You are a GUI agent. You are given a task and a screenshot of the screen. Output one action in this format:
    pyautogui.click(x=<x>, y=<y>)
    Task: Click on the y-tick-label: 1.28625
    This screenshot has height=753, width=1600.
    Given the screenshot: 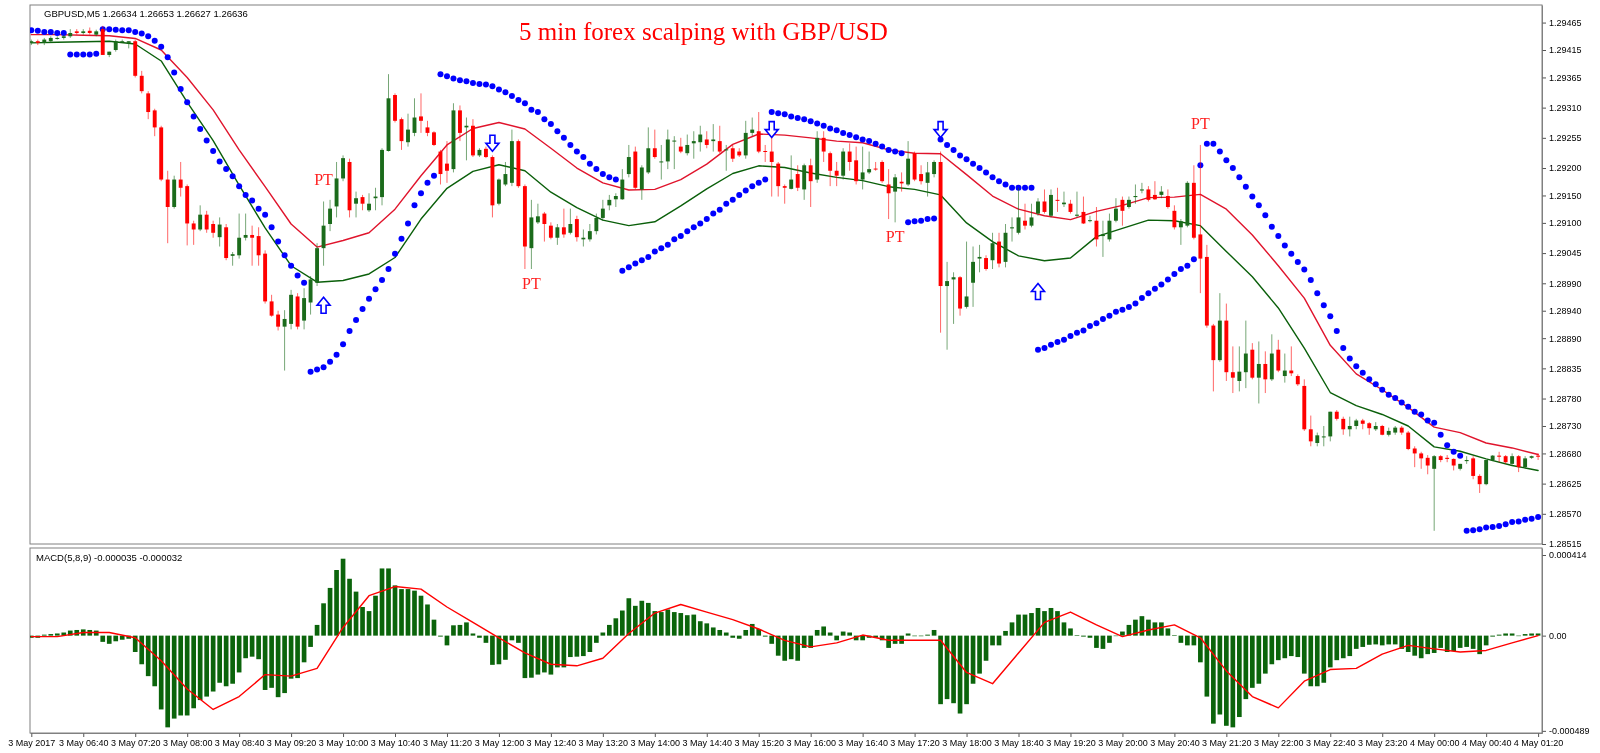 What is the action you would take?
    pyautogui.click(x=1565, y=484)
    